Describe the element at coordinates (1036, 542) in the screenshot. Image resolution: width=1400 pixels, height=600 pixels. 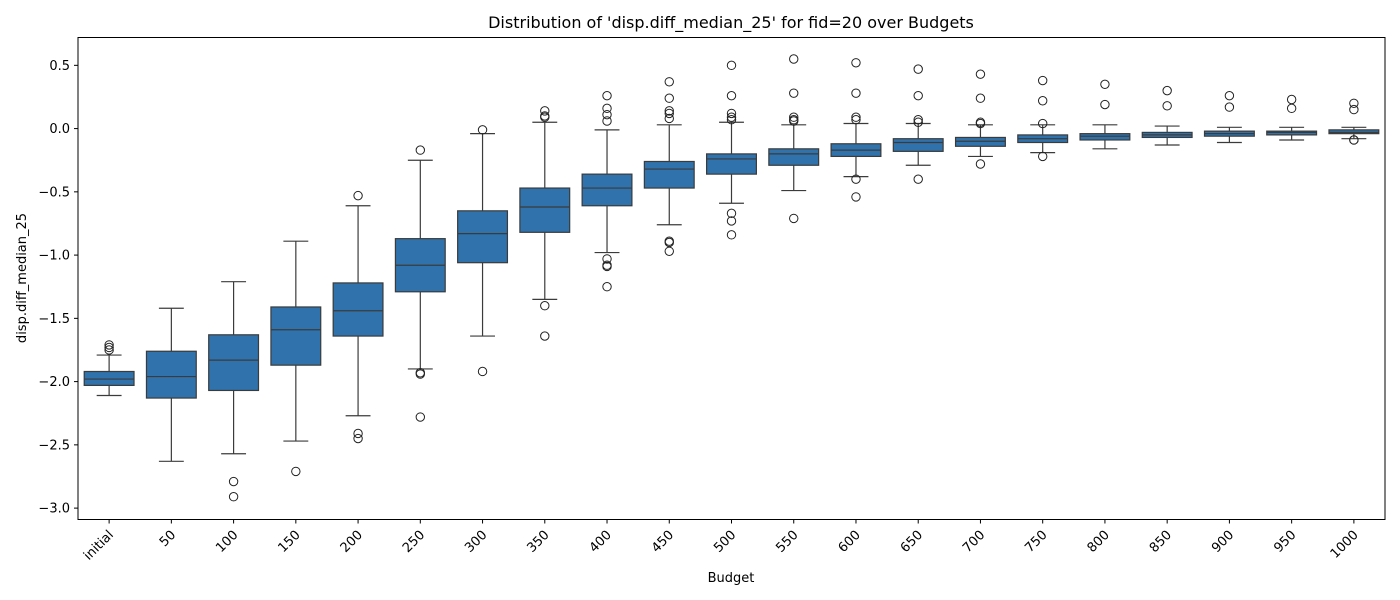
I see `x-tick-label: 750` at that location.